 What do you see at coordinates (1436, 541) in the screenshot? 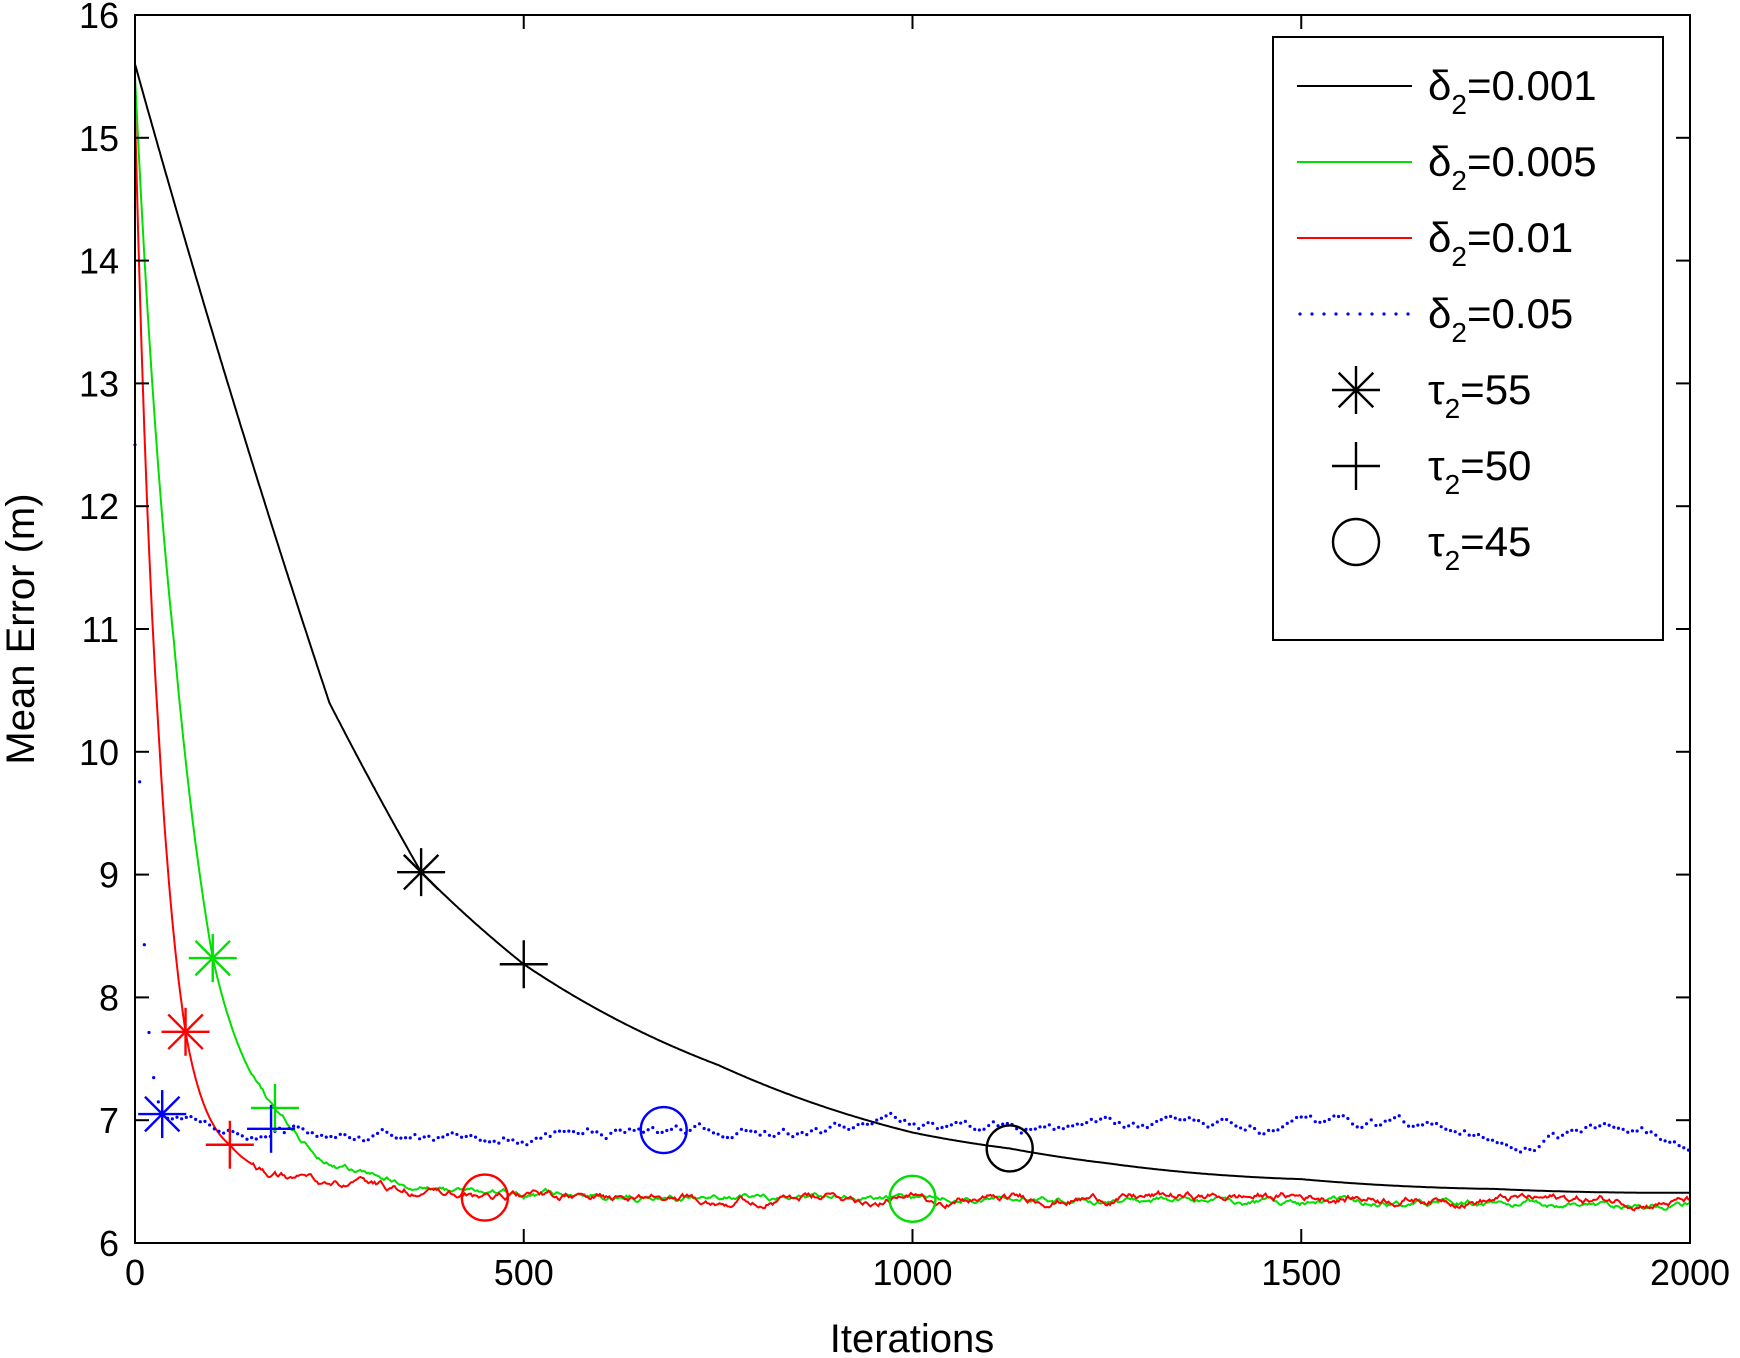
I see `legend-label-symbol: τ` at bounding box center [1436, 541].